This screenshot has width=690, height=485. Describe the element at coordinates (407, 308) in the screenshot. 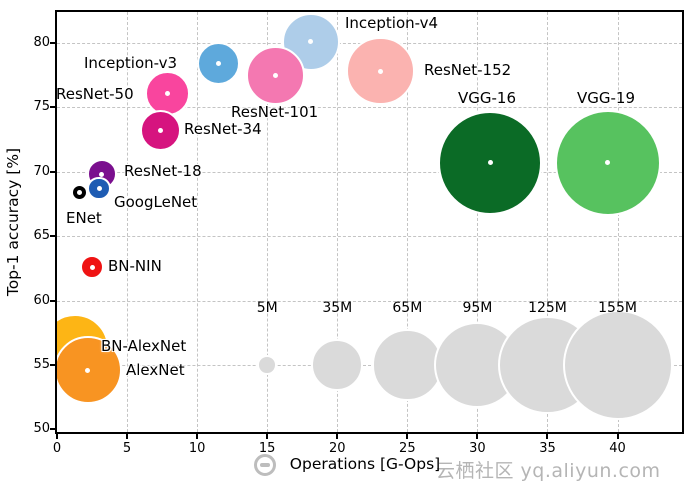

I see `size-legend-label: 65M` at that location.